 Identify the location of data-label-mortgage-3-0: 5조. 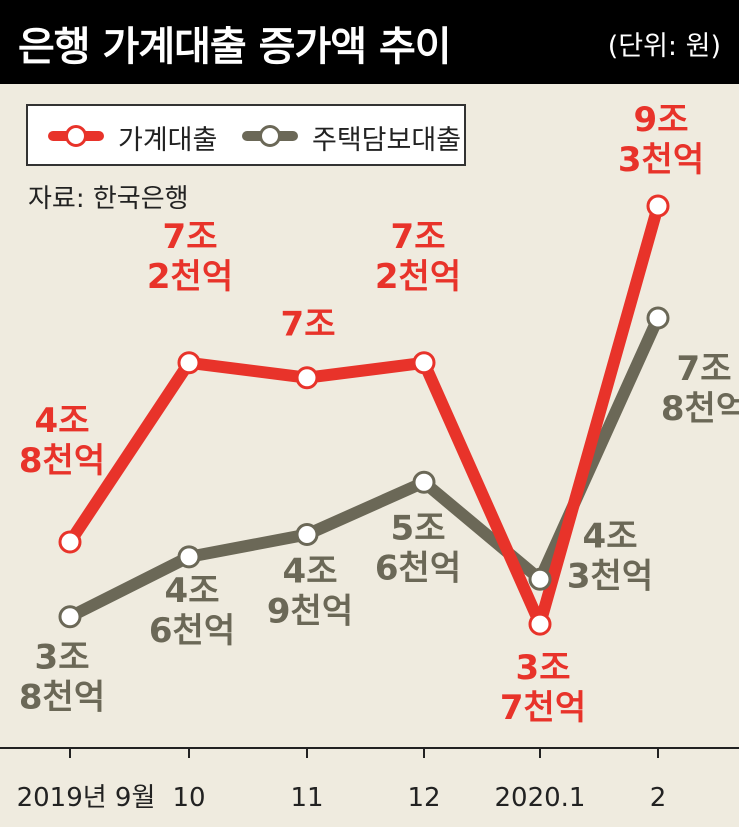
(418, 528).